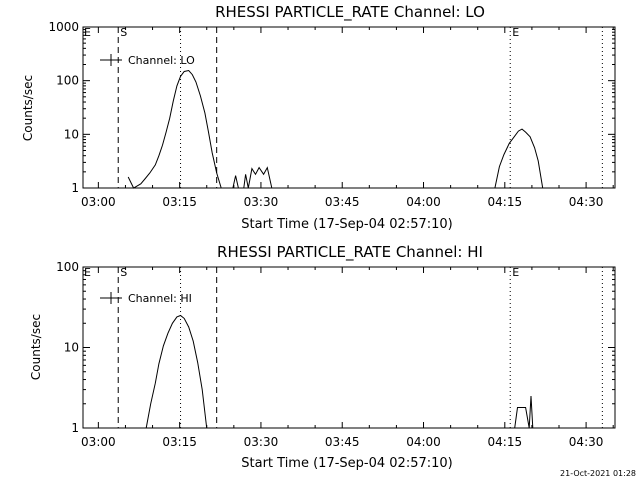 This screenshot has height=480, width=640. Describe the element at coordinates (160, 298) in the screenshot. I see `legend-label: Channel: HI` at that location.